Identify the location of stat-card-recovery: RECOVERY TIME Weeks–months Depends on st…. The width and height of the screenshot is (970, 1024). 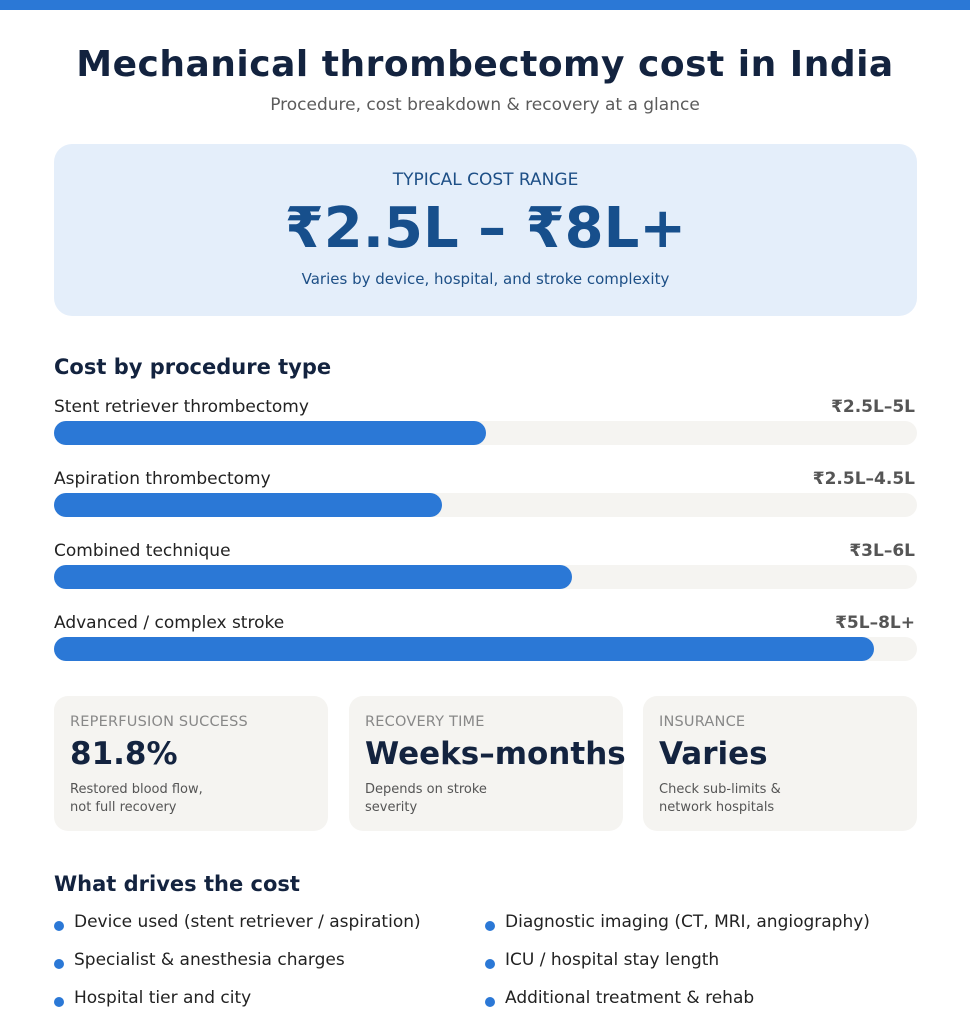
(487, 763).